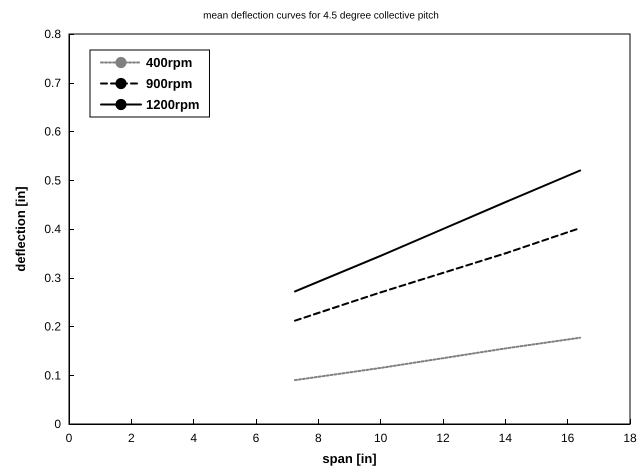 The width and height of the screenshot is (642, 476). What do you see at coordinates (349, 458) in the screenshot?
I see `x-axis-title: span [in]` at bounding box center [349, 458].